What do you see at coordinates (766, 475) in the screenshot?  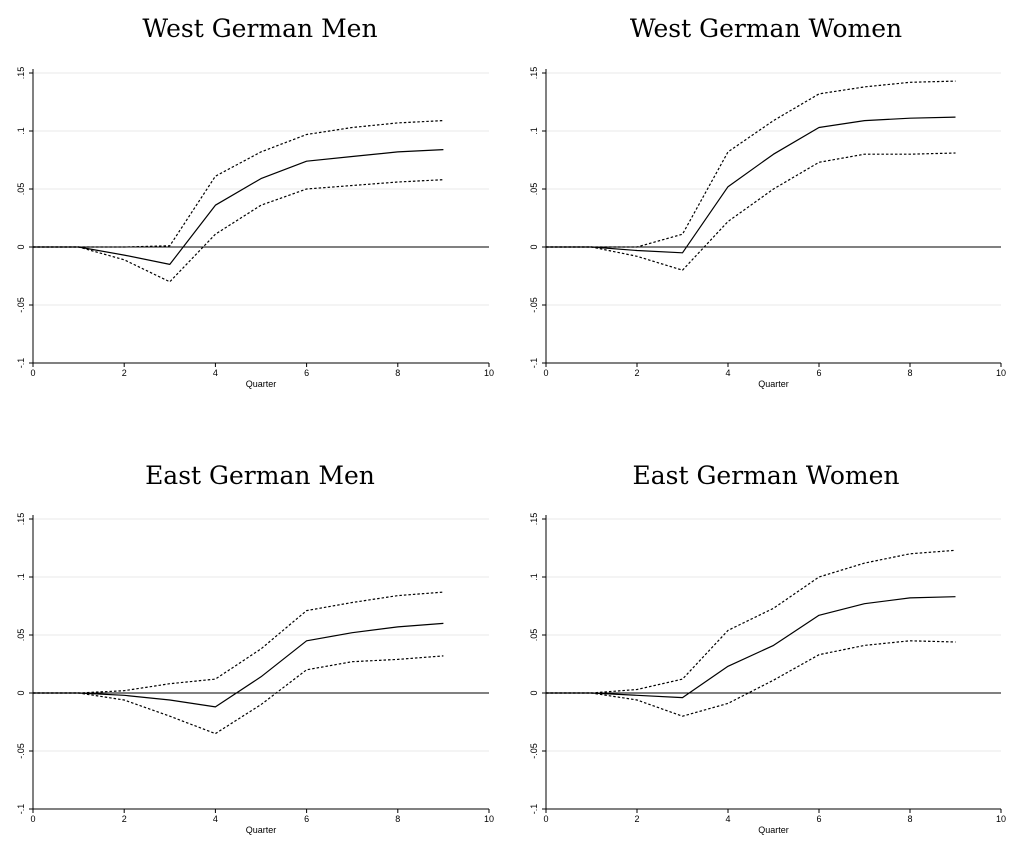 I see `chart-title-east-german-women: East German Women` at bounding box center [766, 475].